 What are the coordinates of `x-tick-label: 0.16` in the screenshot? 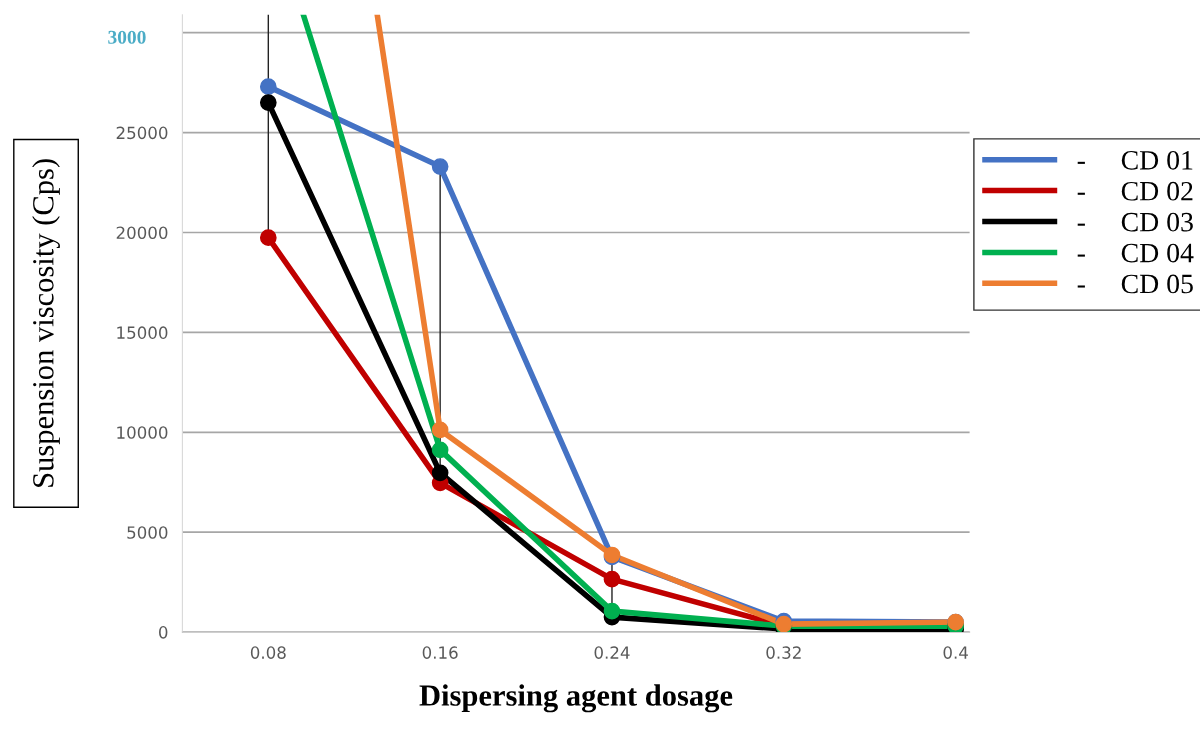 It's located at (440, 652).